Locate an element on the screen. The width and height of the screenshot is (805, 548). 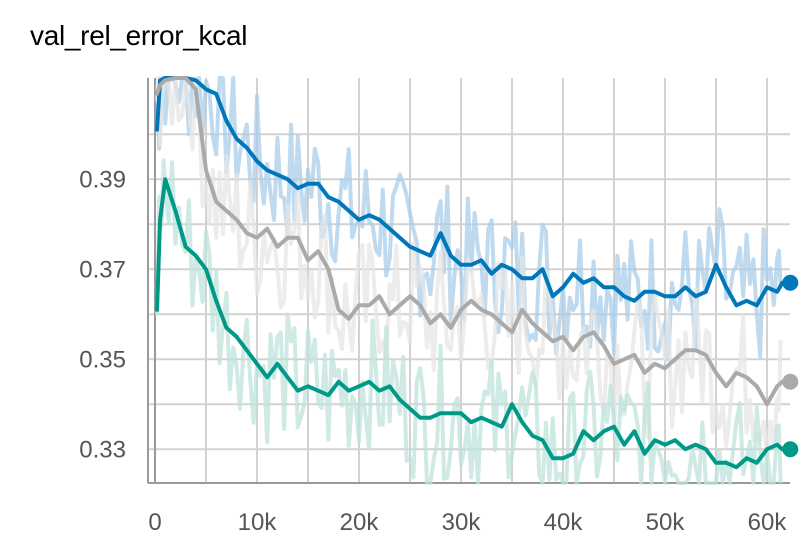
y-tick-label: 0.35 is located at coordinates (102, 359).